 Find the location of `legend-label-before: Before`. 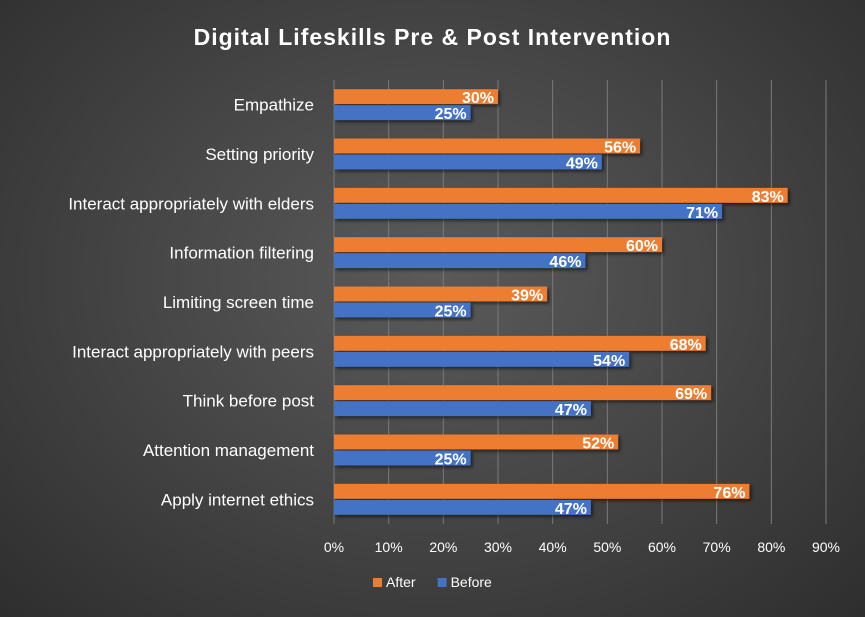

legend-label-before: Before is located at coordinates (471, 582).